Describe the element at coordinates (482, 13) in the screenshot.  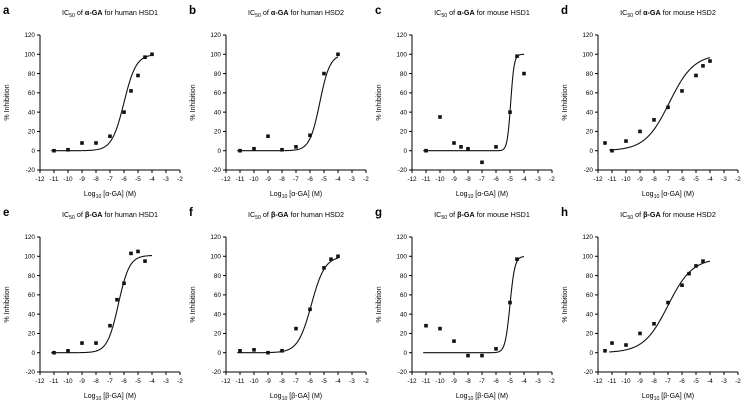
I see `panel-title: IC50 of α-GA for mouse HSD1` at that location.